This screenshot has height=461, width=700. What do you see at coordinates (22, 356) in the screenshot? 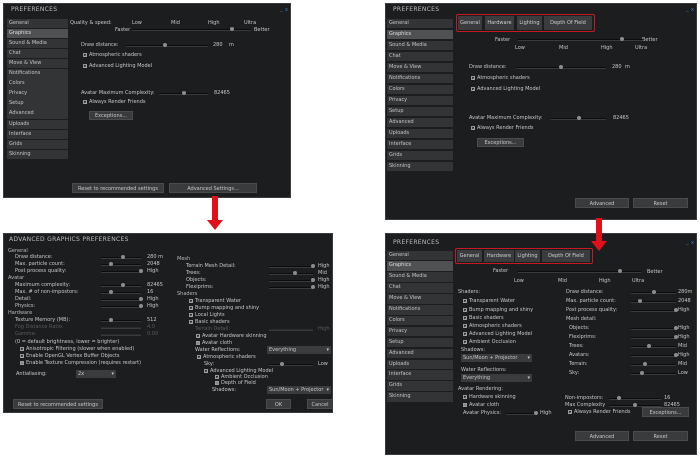
I see `vbo-checkbox: ✓` at bounding box center [22, 356].